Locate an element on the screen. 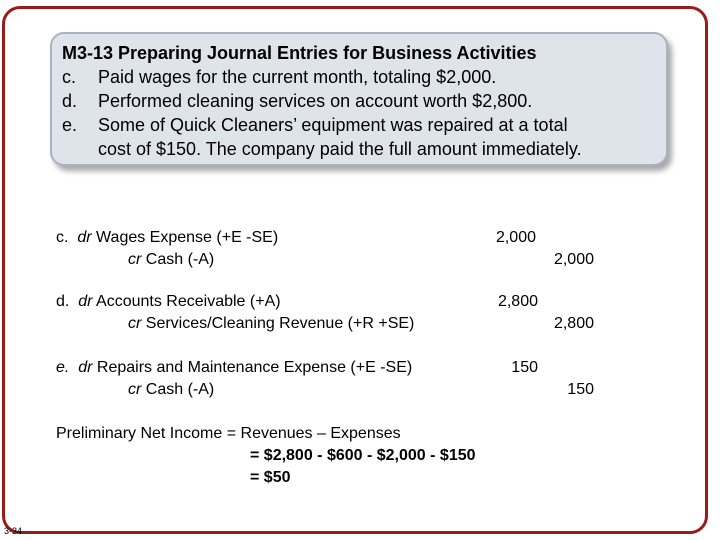 This screenshot has height=540, width=720. entry-d-credit-amount: 2,800 is located at coordinates (573, 323).